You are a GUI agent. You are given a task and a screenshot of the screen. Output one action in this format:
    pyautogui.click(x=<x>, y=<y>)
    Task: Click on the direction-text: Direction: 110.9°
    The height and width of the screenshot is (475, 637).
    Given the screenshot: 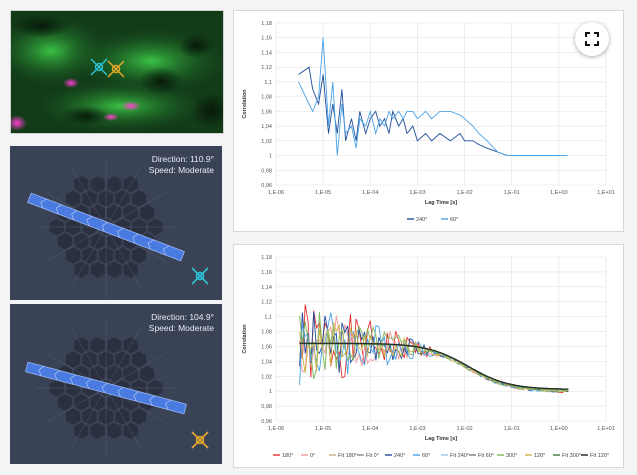 What is the action you would take?
    pyautogui.click(x=182, y=159)
    